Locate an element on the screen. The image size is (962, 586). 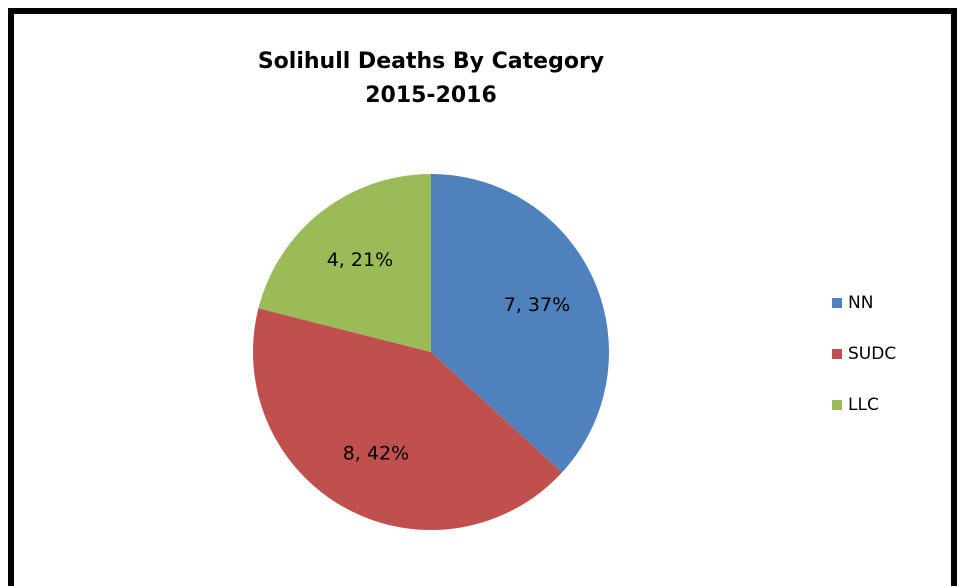
data-label: 4, 21% is located at coordinates (360, 260).